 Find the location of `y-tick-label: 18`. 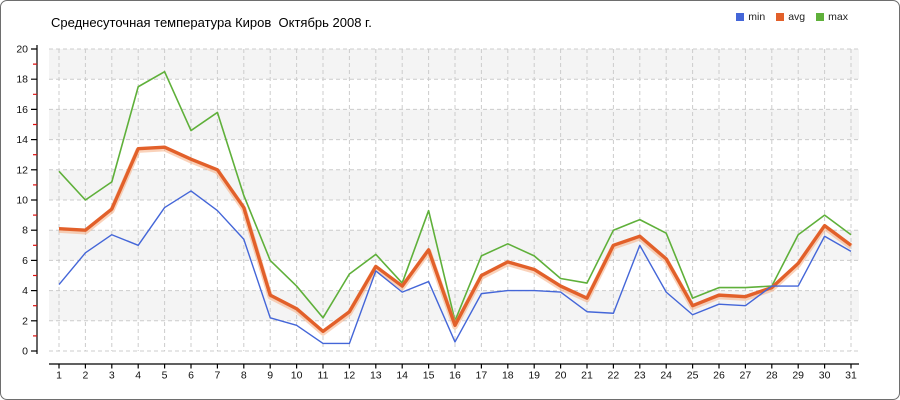

y-tick-label: 18 is located at coordinates (22, 80).